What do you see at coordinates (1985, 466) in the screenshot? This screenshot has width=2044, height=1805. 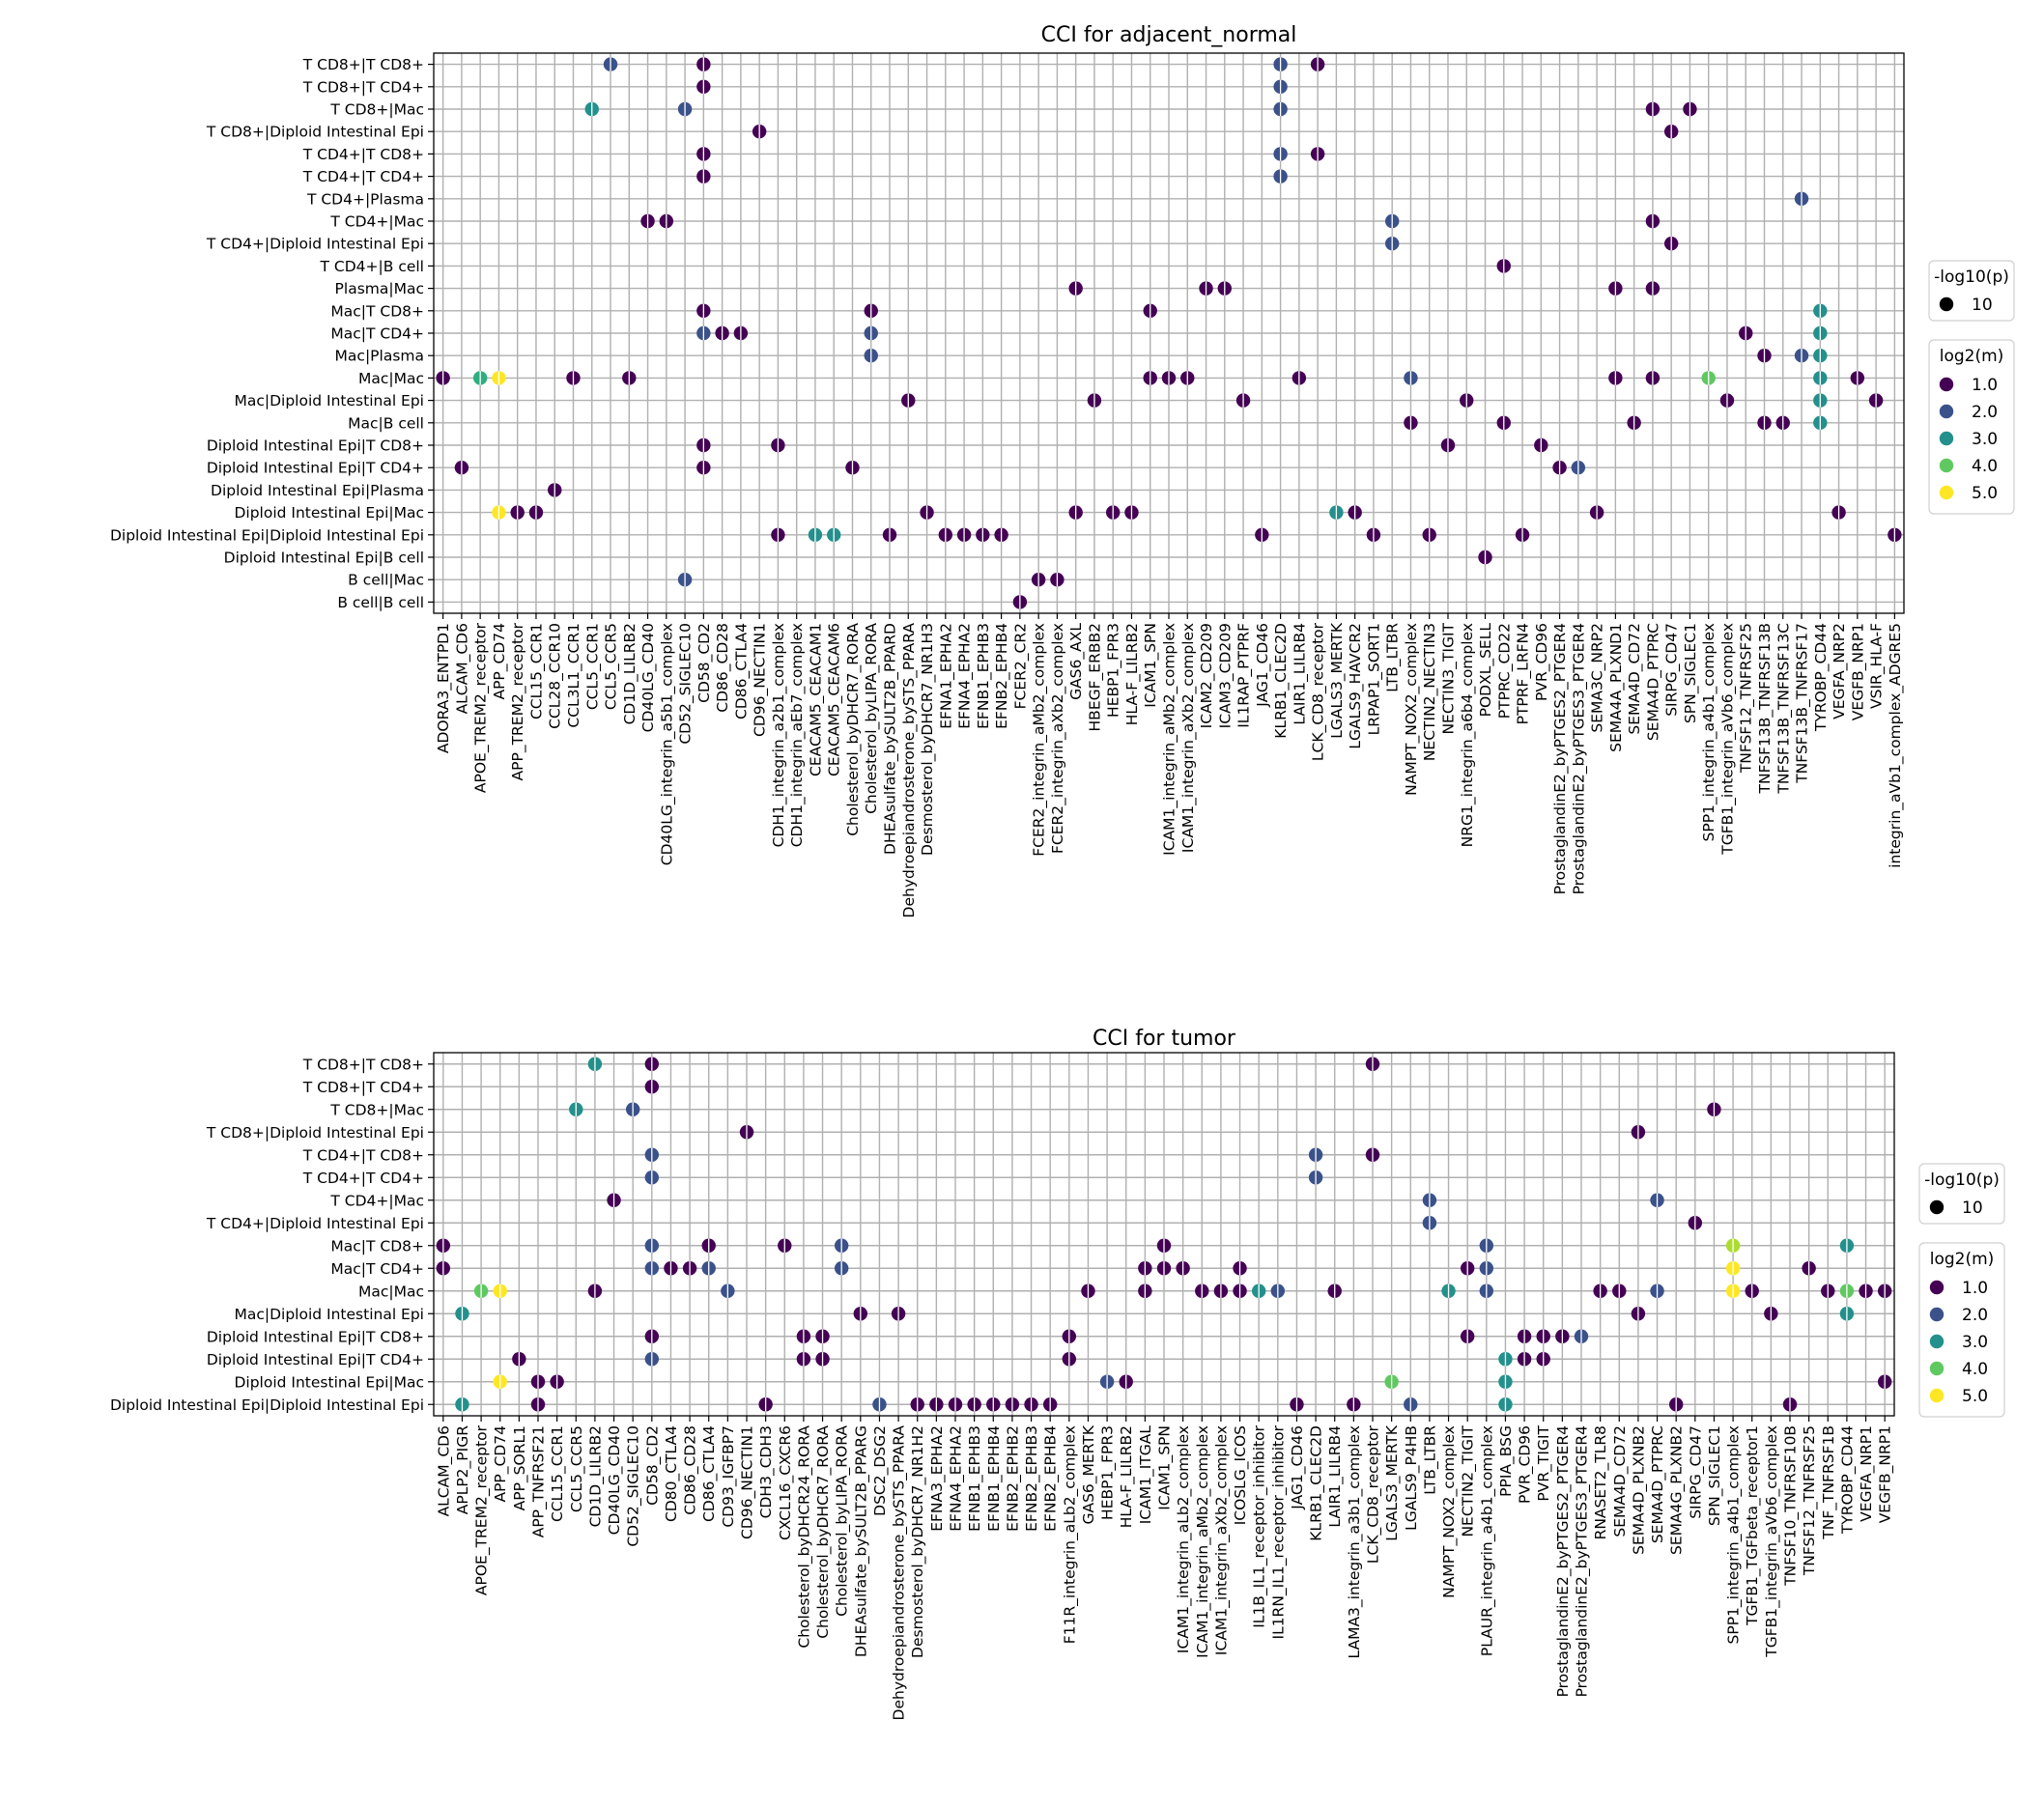 I see `legend-color-label: 4.0` at bounding box center [1985, 466].